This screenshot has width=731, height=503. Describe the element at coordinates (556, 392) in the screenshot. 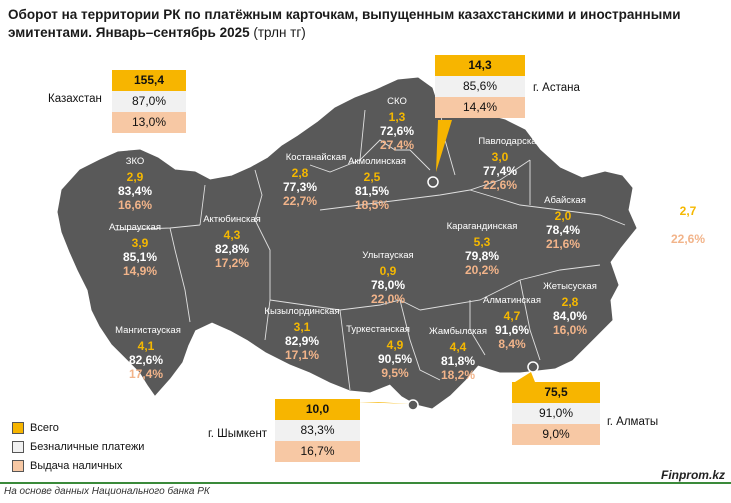

I see `almaty-total: 75,5` at that location.